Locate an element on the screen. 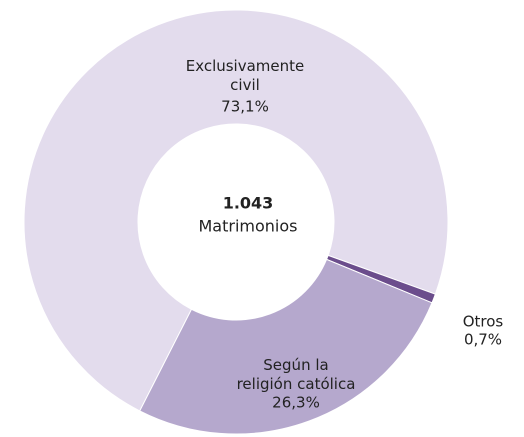 The image size is (524, 437). slice-label: Exclusivamente civil is located at coordinates (245, 75).